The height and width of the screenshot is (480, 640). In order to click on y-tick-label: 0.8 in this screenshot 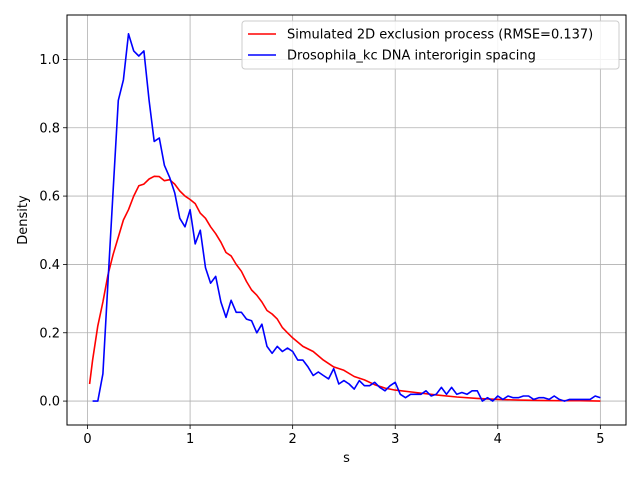, I will do `click(49, 128)`.